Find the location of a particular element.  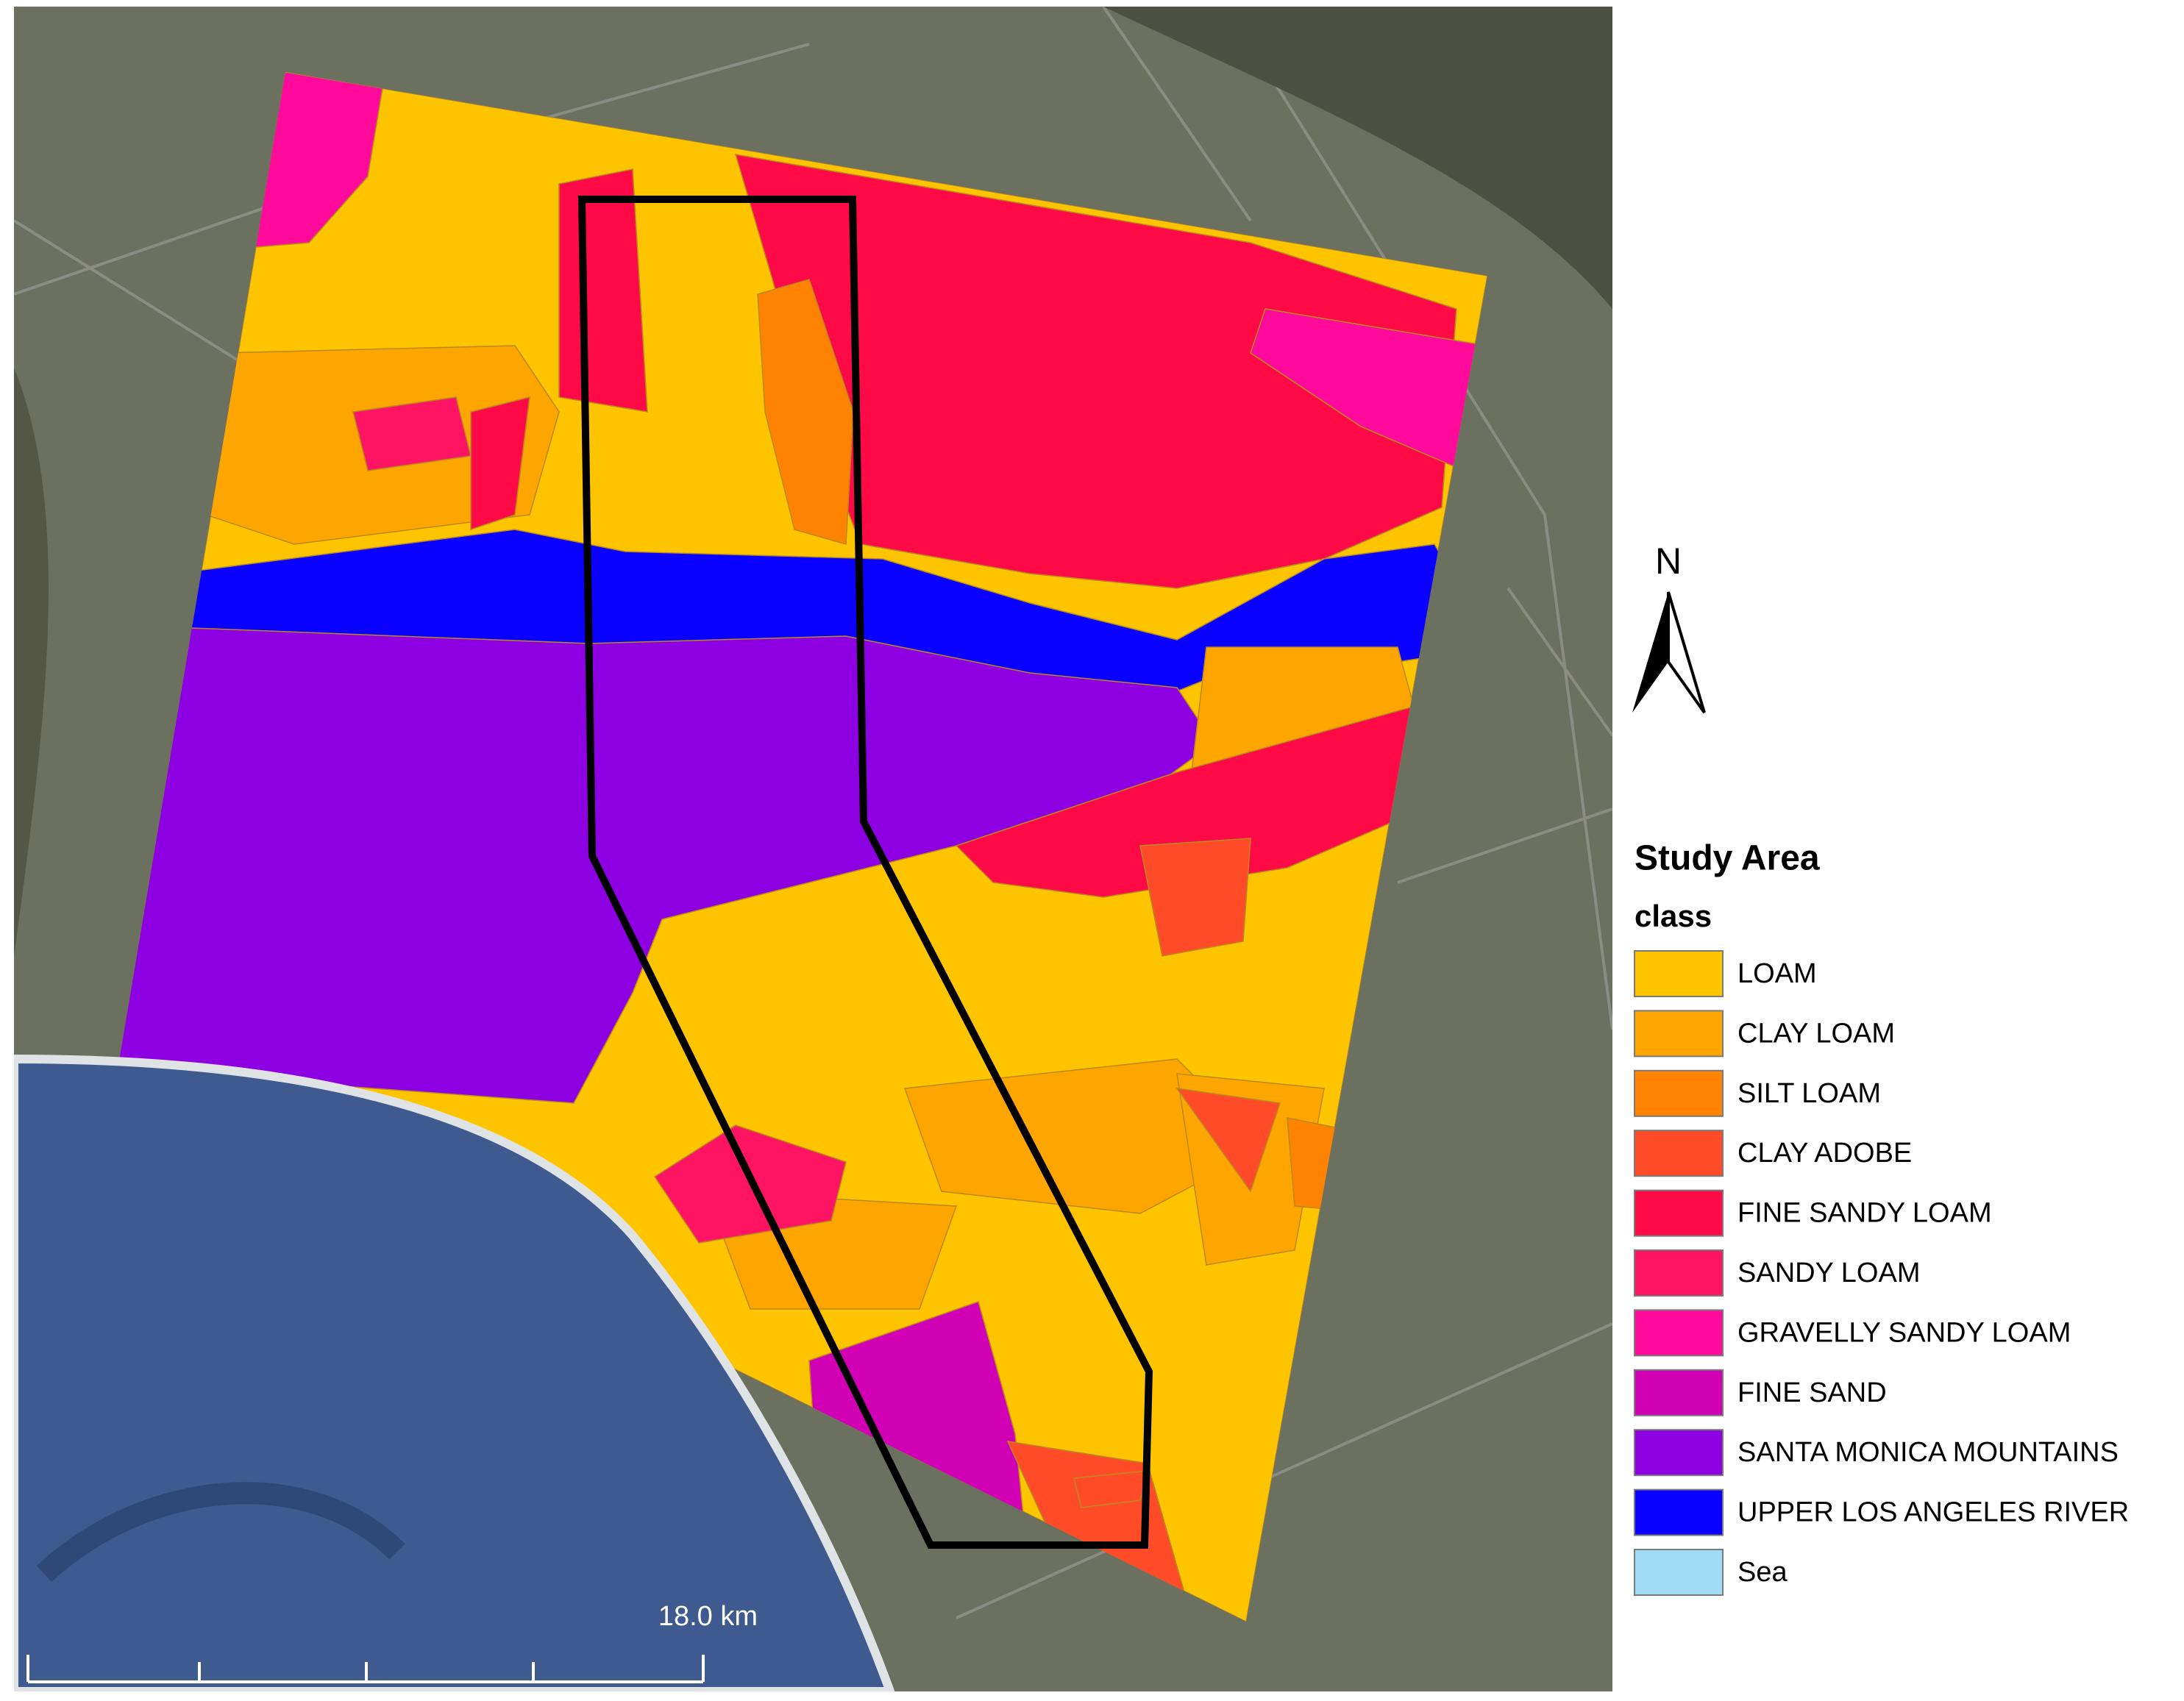

legend-label: LOAM is located at coordinates (1777, 973).